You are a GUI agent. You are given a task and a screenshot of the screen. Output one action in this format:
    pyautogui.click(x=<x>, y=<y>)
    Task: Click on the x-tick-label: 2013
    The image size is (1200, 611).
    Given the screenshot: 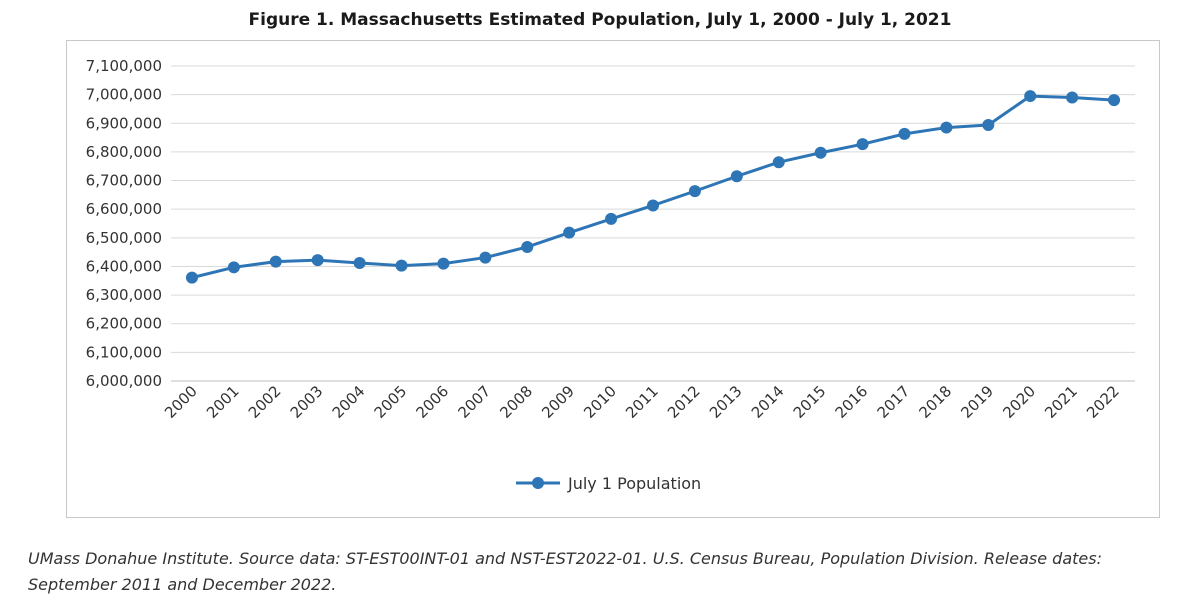 What is the action you would take?
    pyautogui.click(x=726, y=402)
    